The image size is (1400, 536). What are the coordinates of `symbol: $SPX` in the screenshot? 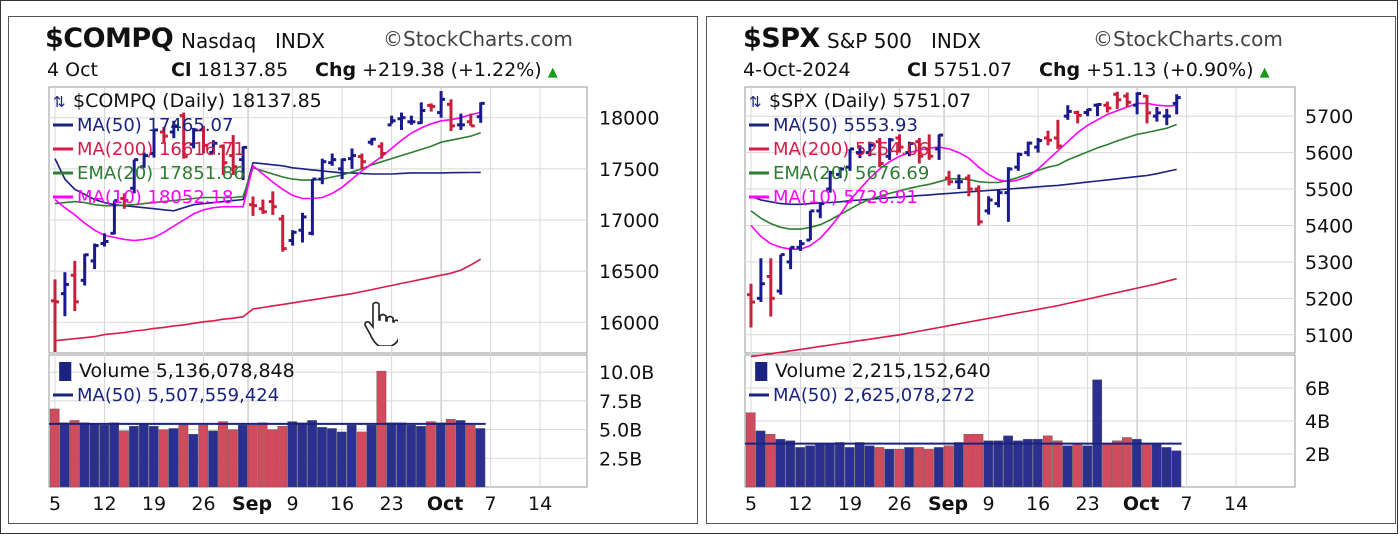 It's located at (781, 38).